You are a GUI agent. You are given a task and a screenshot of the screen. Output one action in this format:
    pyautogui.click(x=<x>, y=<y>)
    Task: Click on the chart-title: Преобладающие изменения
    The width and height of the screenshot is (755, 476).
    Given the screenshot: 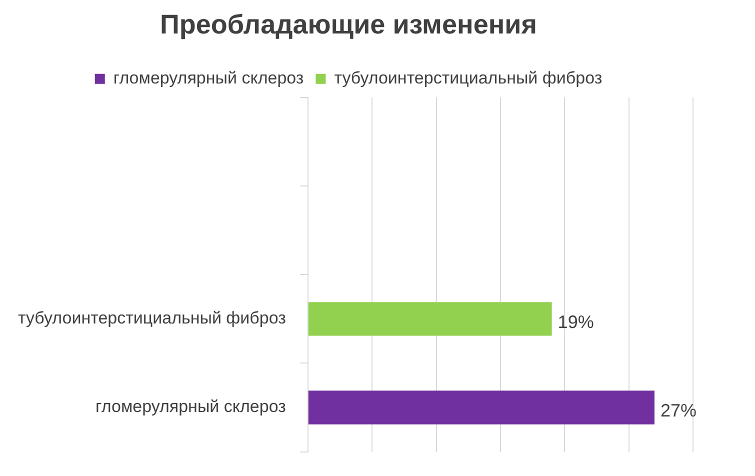 What is the action you would take?
    pyautogui.click(x=349, y=25)
    